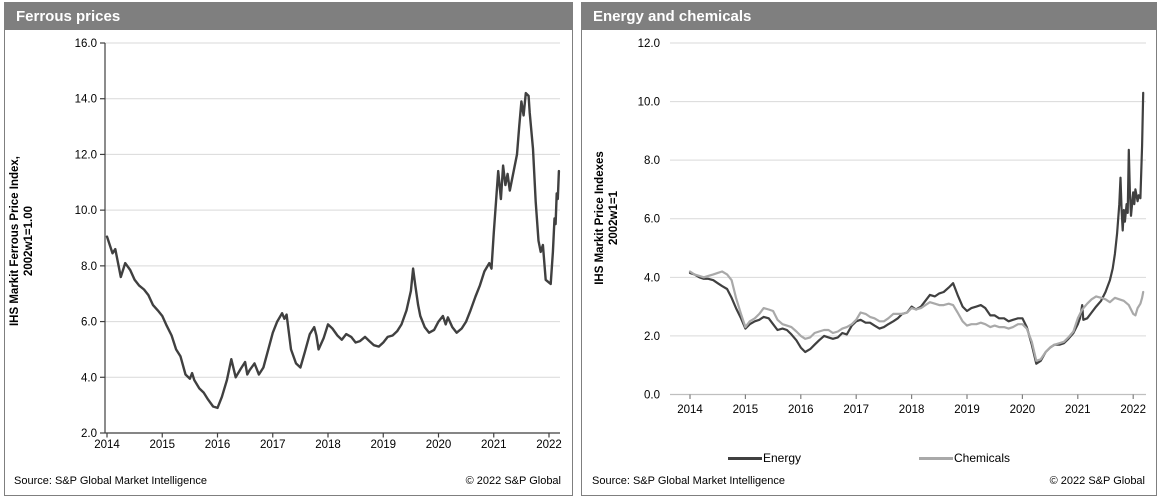 Image resolution: width=1161 pixels, height=500 pixels. What do you see at coordinates (1097, 481) in the screenshot?
I see `copyright-note-energy: © 2022 S&P Global` at bounding box center [1097, 481].